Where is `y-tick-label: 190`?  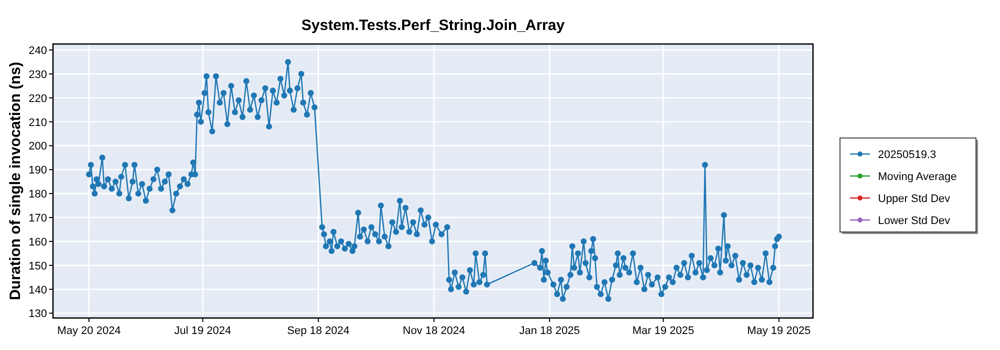
y-tick-label: 190 is located at coordinates (37, 170).